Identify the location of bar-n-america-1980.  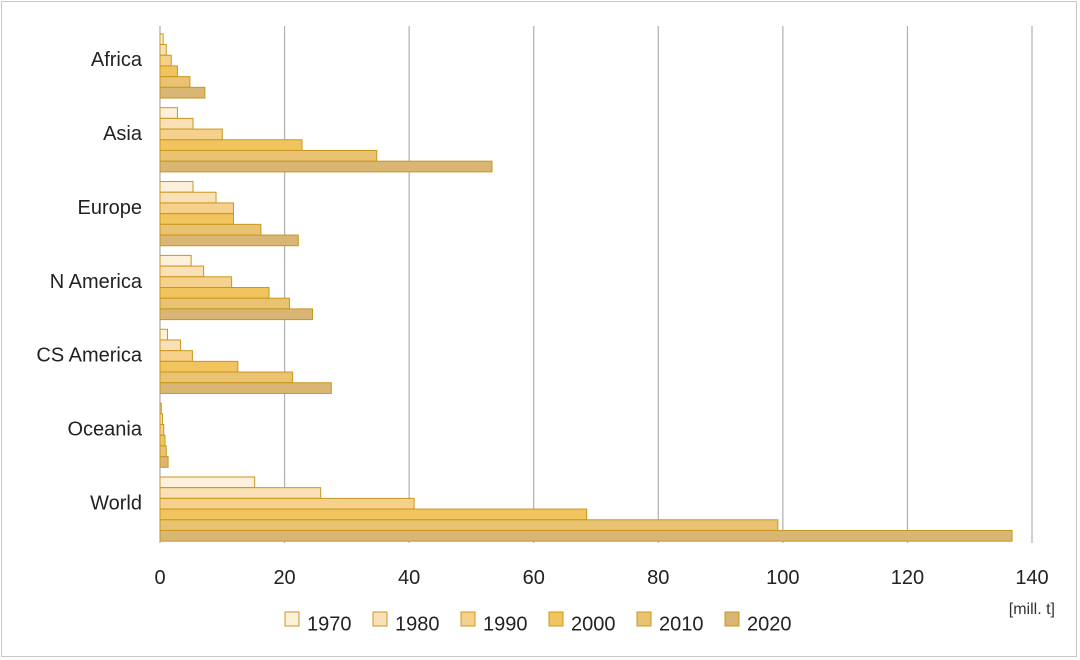
(182, 271).